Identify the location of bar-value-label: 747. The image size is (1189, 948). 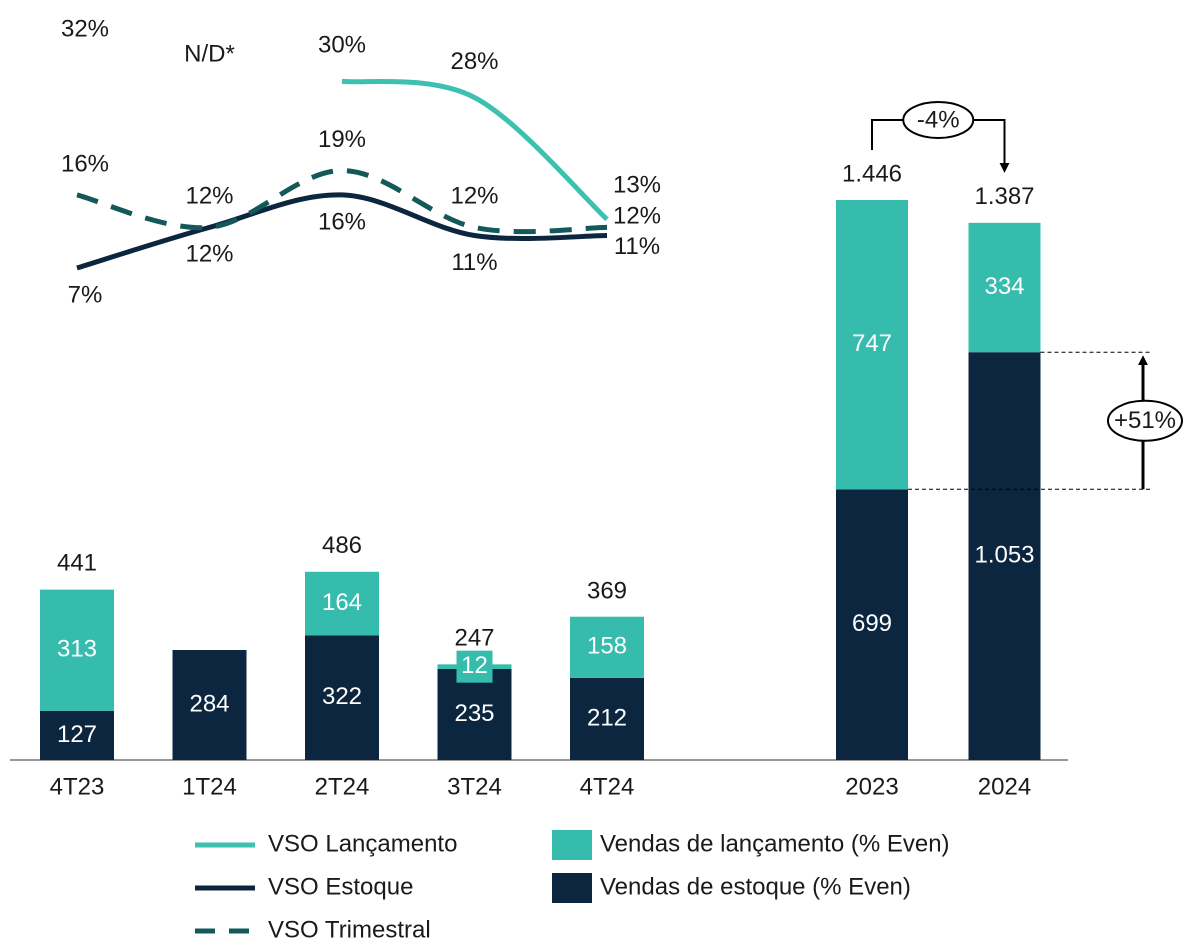
(872, 343).